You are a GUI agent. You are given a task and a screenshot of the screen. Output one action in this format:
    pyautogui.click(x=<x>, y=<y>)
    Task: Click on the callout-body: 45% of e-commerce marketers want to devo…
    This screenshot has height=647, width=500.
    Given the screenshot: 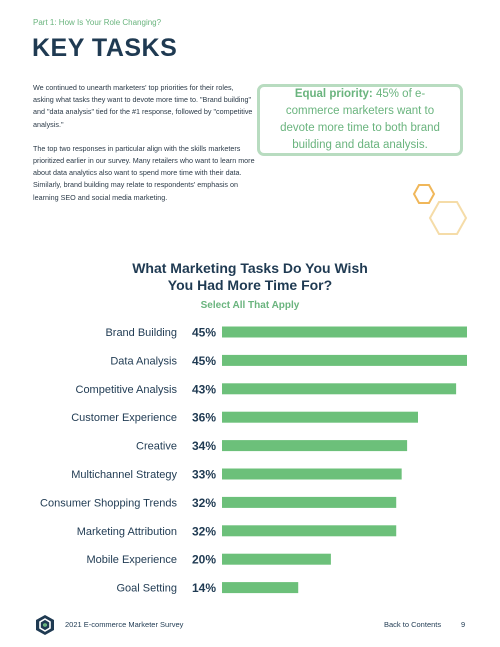 What is the action you would take?
    pyautogui.click(x=360, y=119)
    